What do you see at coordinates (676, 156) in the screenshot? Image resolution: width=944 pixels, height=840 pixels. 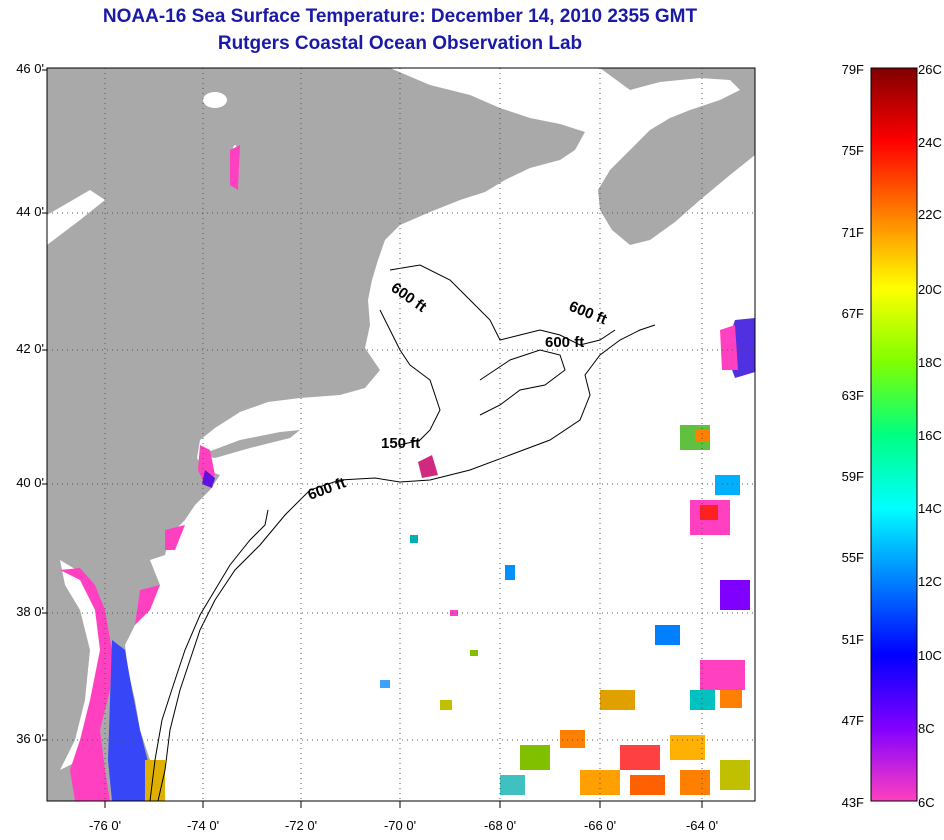 I see `land-nova-scotia` at bounding box center [676, 156].